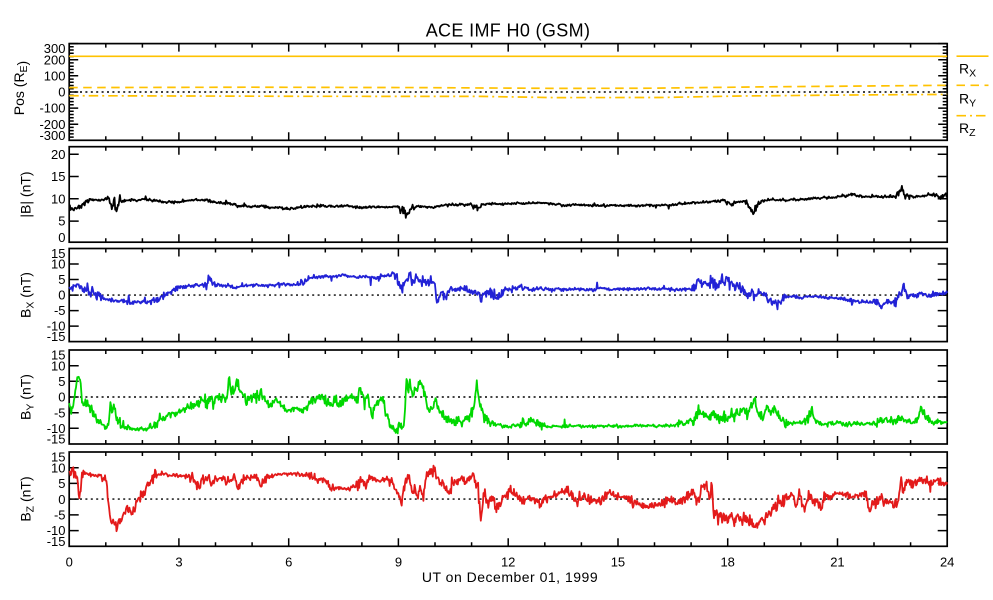 This screenshot has width=993, height=600. What do you see at coordinates (26, 194) in the screenshot?
I see `svg-text: |B| (nT)` at bounding box center [26, 194].